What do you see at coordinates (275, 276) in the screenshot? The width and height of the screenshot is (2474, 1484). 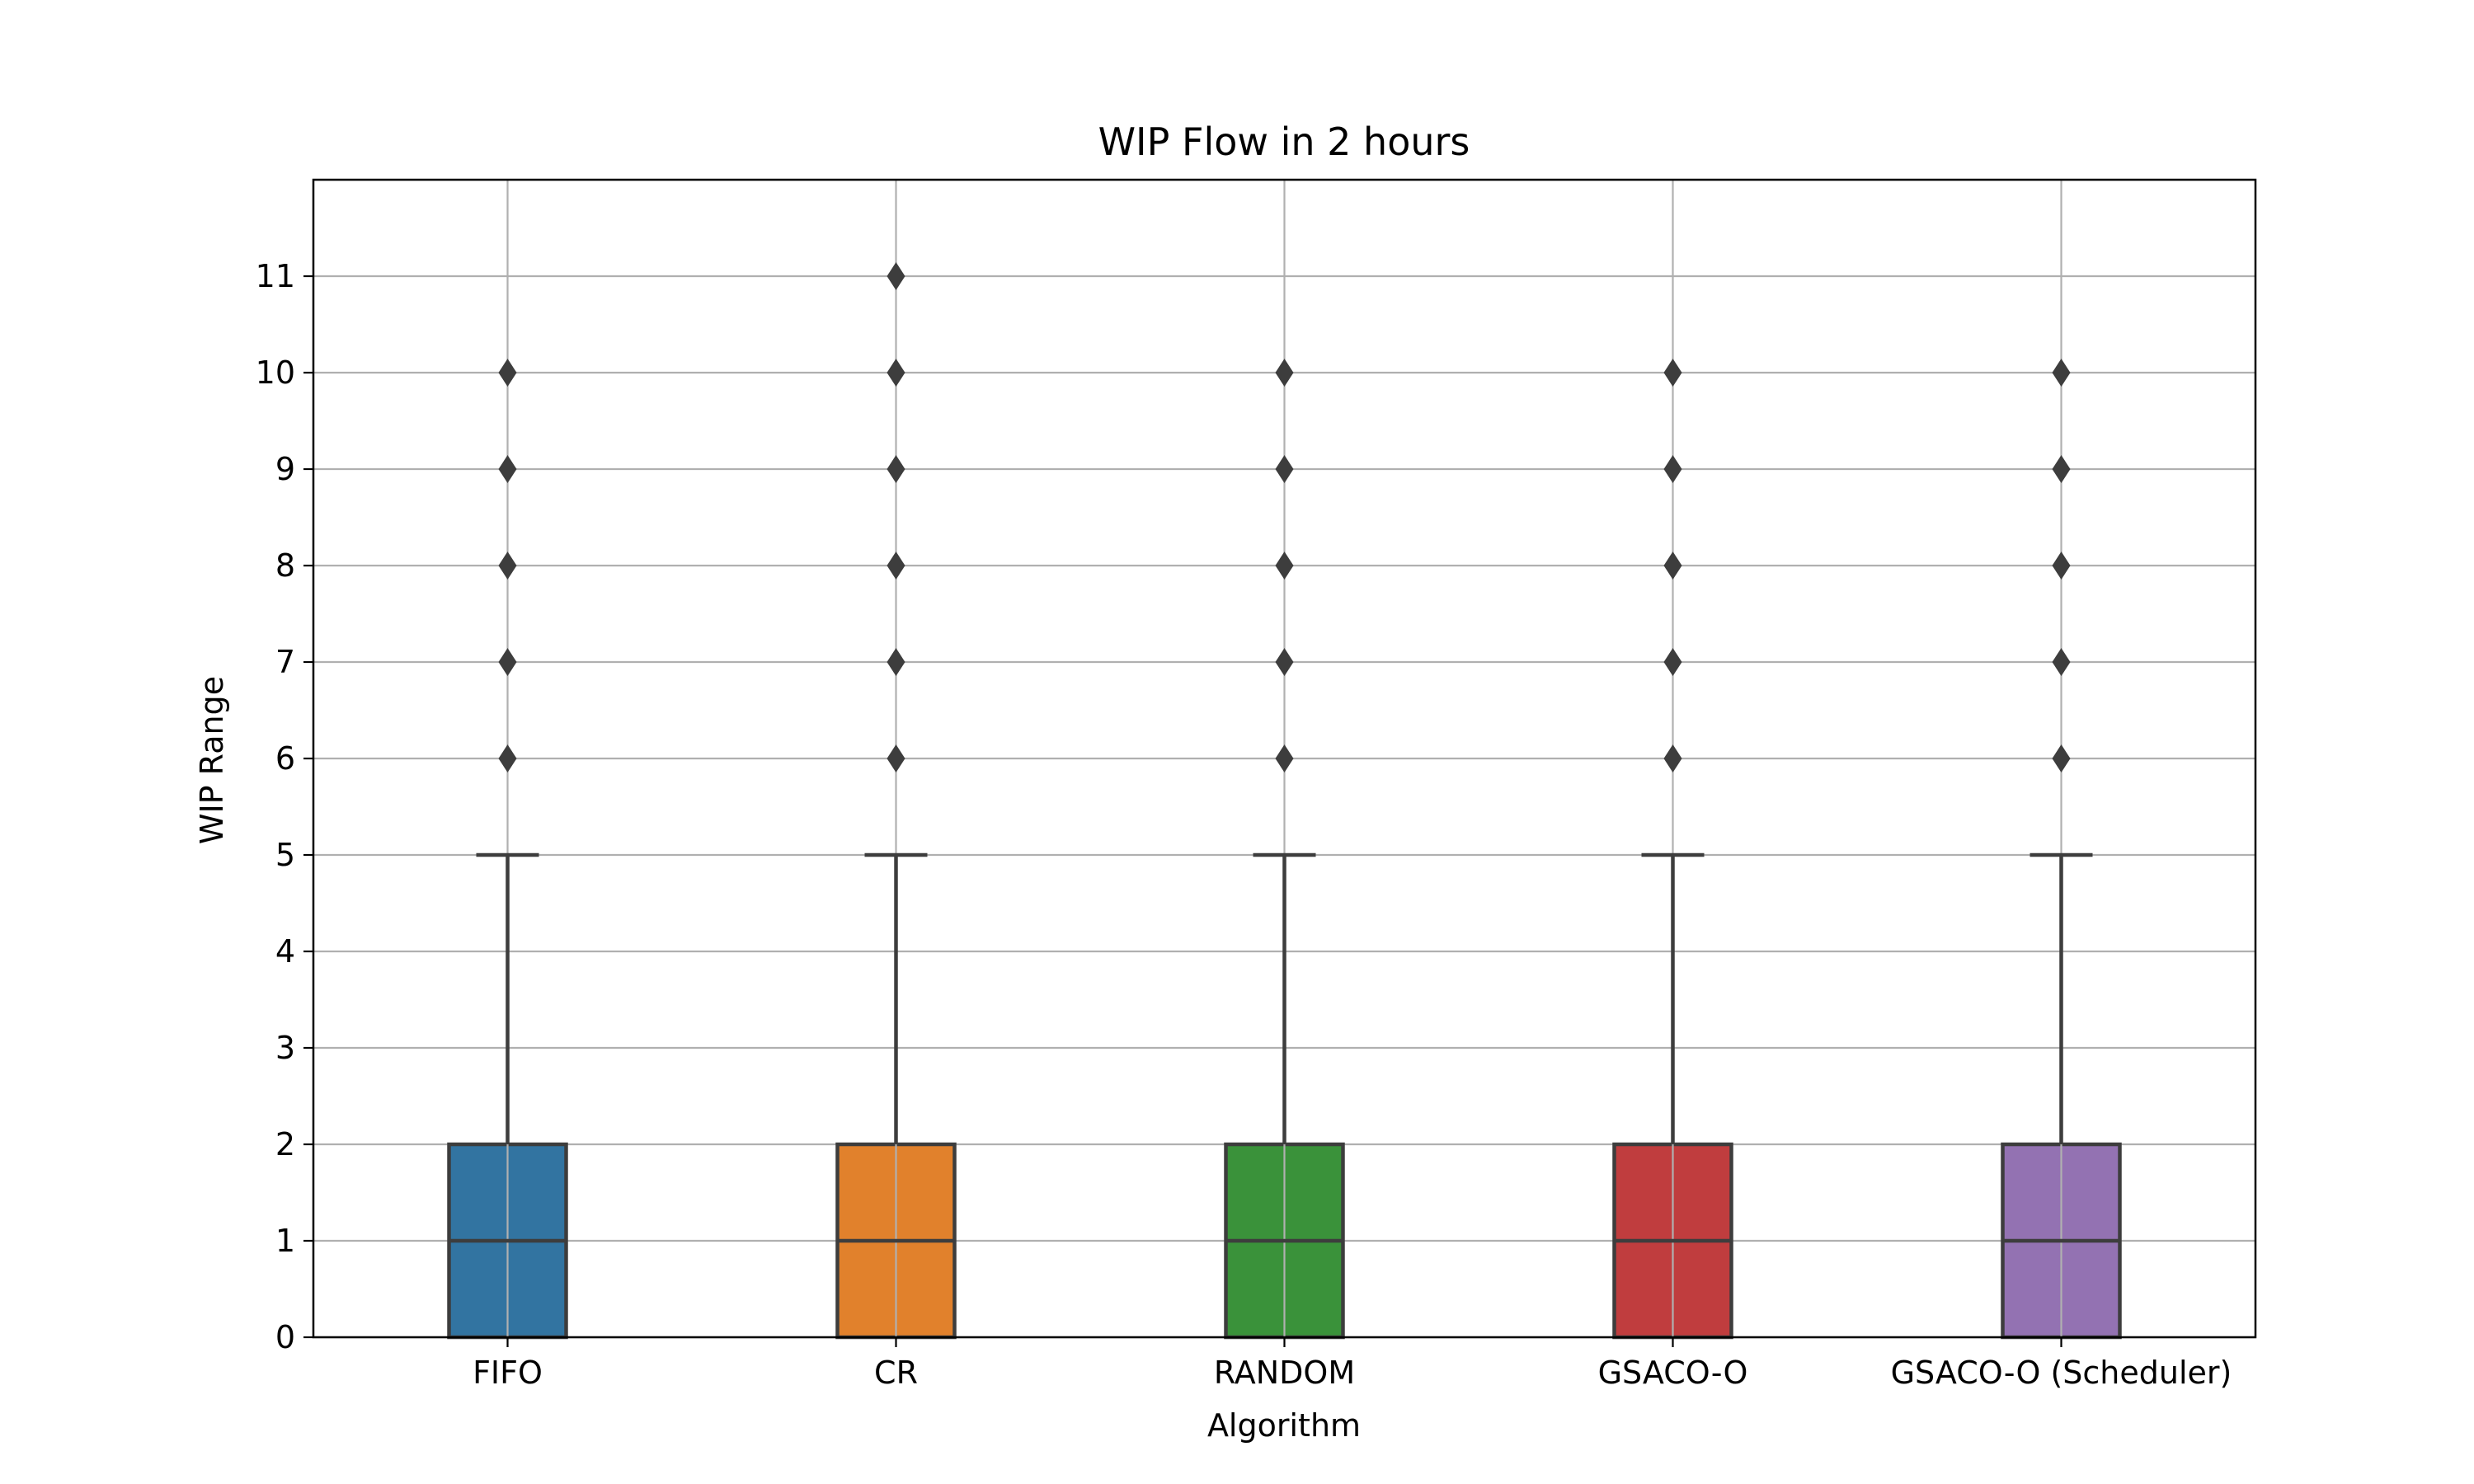 I see `y-tick-label: 11` at bounding box center [275, 276].